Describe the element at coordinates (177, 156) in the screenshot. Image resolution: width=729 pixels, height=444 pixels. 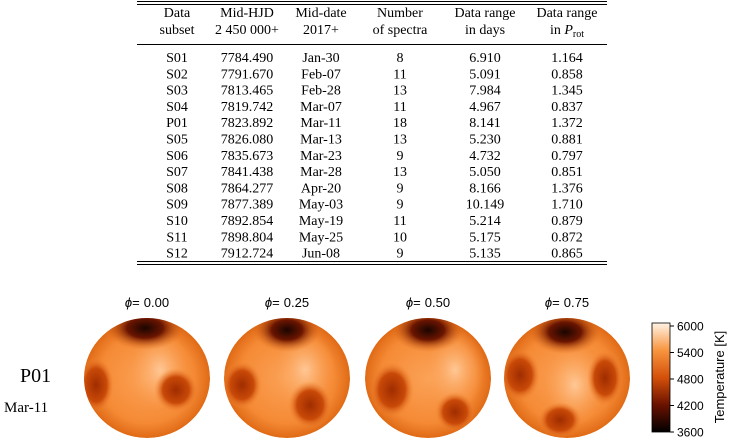
I see `table-cell: S06` at that location.